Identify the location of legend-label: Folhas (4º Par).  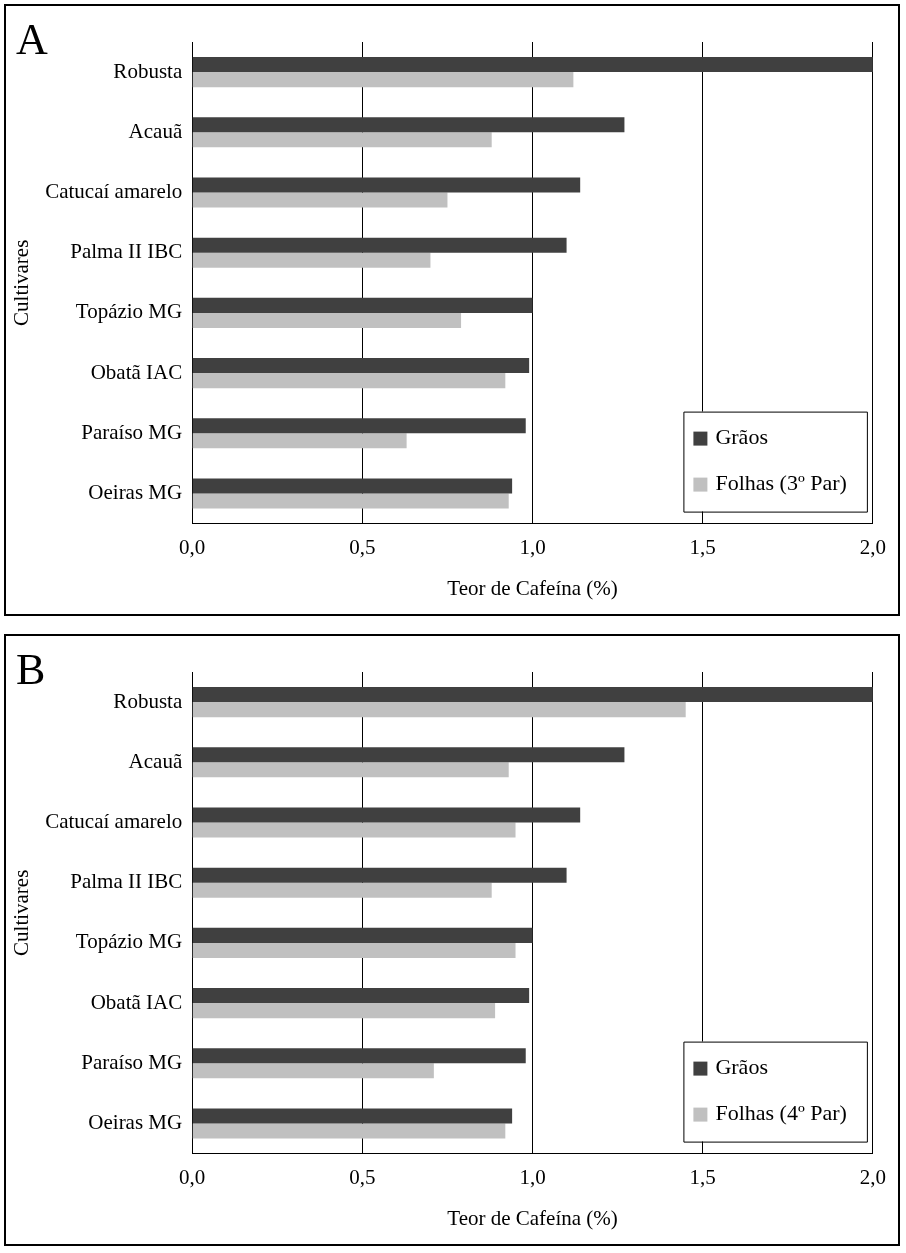
(781, 1113).